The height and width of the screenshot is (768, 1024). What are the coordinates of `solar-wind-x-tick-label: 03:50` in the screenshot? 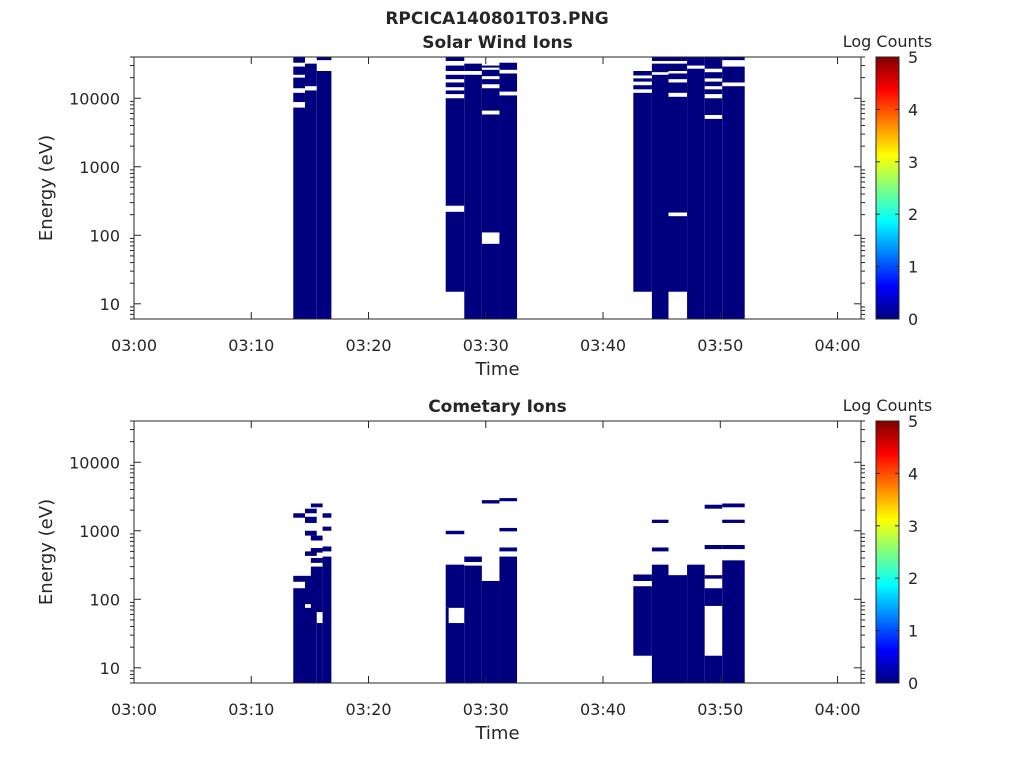 It's located at (720, 345).